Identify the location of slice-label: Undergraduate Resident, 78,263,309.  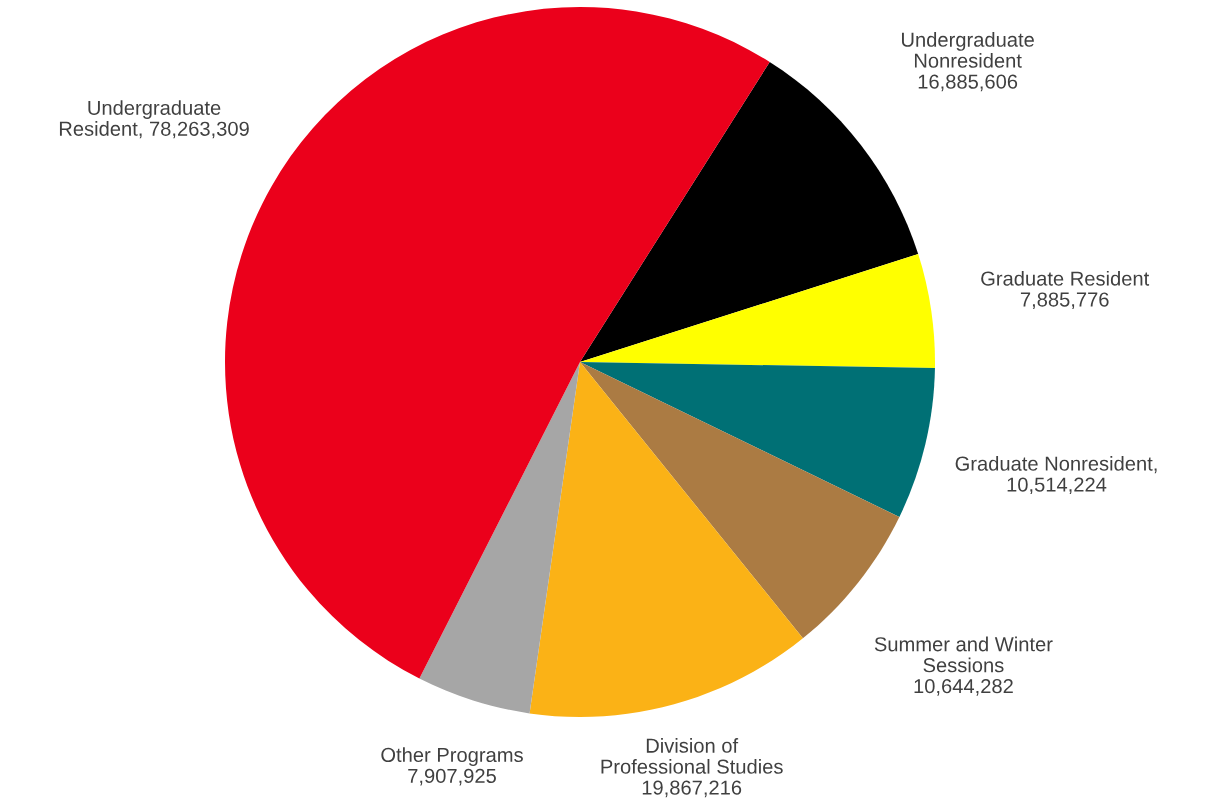
(154, 119).